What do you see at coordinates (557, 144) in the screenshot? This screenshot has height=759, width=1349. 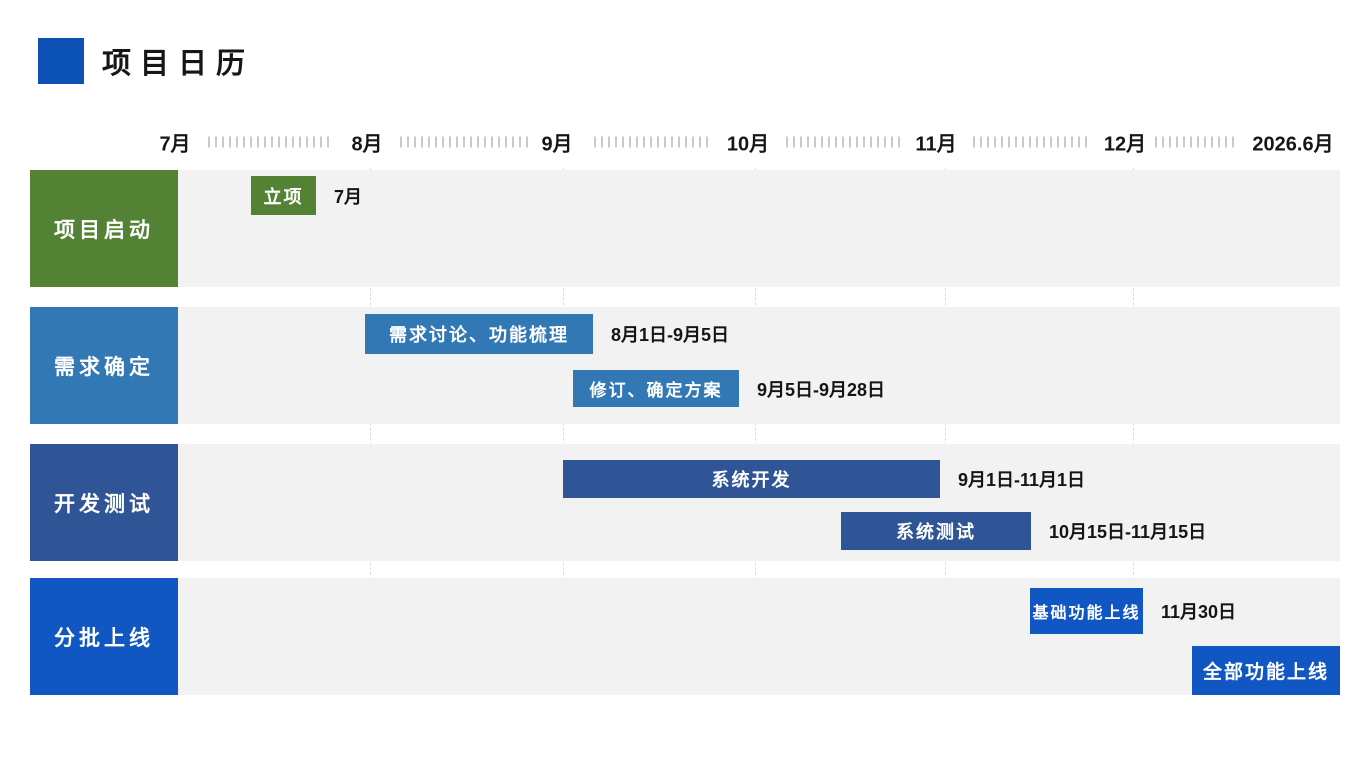 I see `timeline-month-label: 9月` at bounding box center [557, 144].